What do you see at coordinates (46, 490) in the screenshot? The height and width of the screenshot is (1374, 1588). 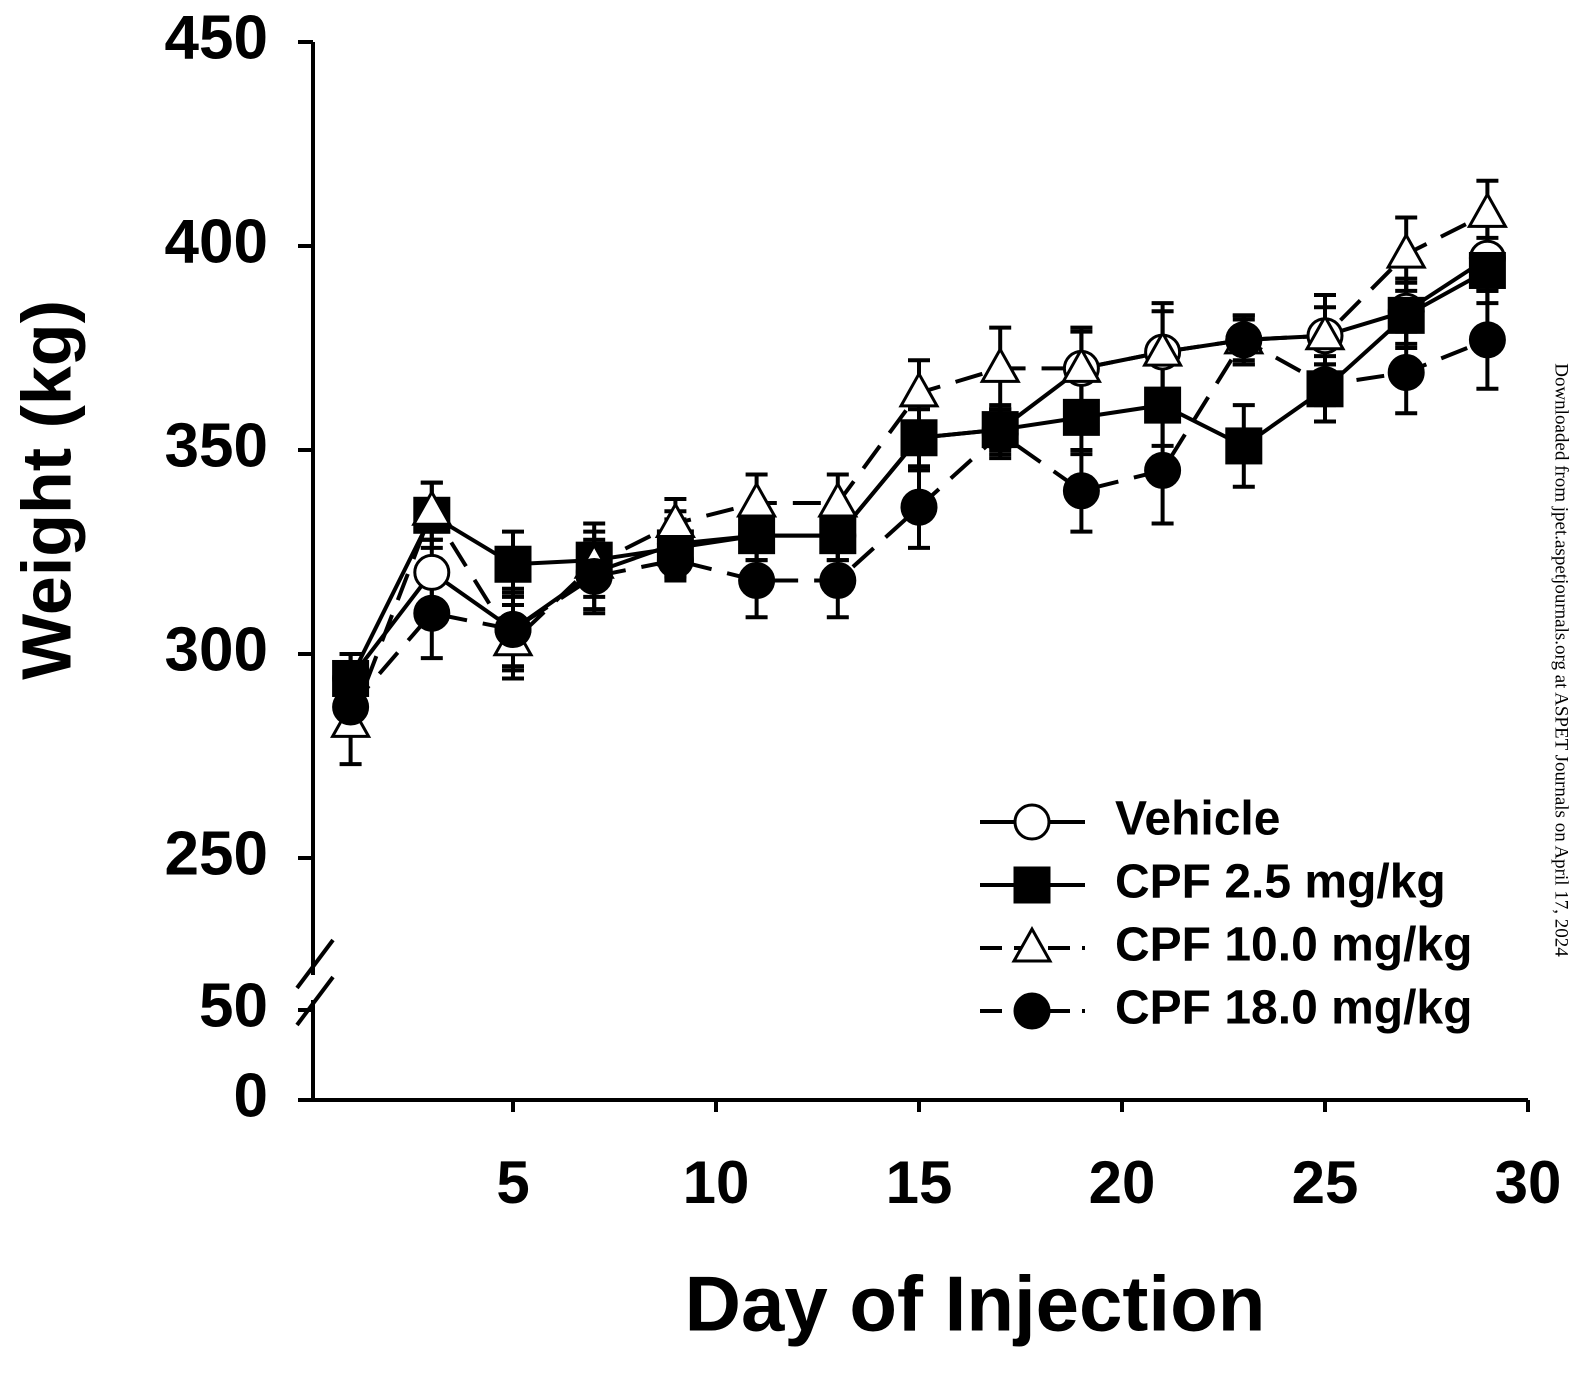 I see `y-axis-title: Weight (kg)` at bounding box center [46, 490].